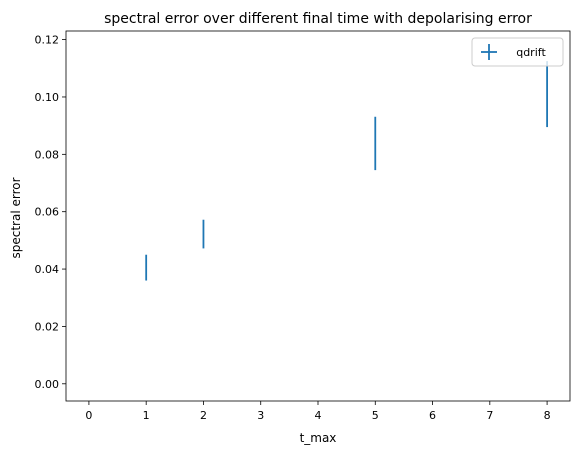 The width and height of the screenshot is (582, 455). Describe the element at coordinates (88, 415) in the screenshot. I see `x-tick-label: 0` at that location.